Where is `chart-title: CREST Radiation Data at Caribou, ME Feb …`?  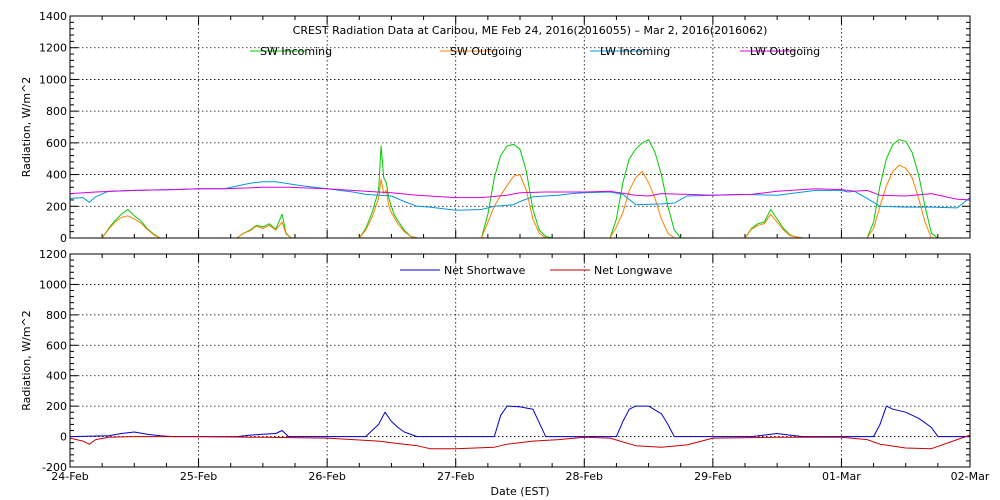
chart-title: CREST Radiation Data at Caribou, ME Feb … is located at coordinates (530, 30).